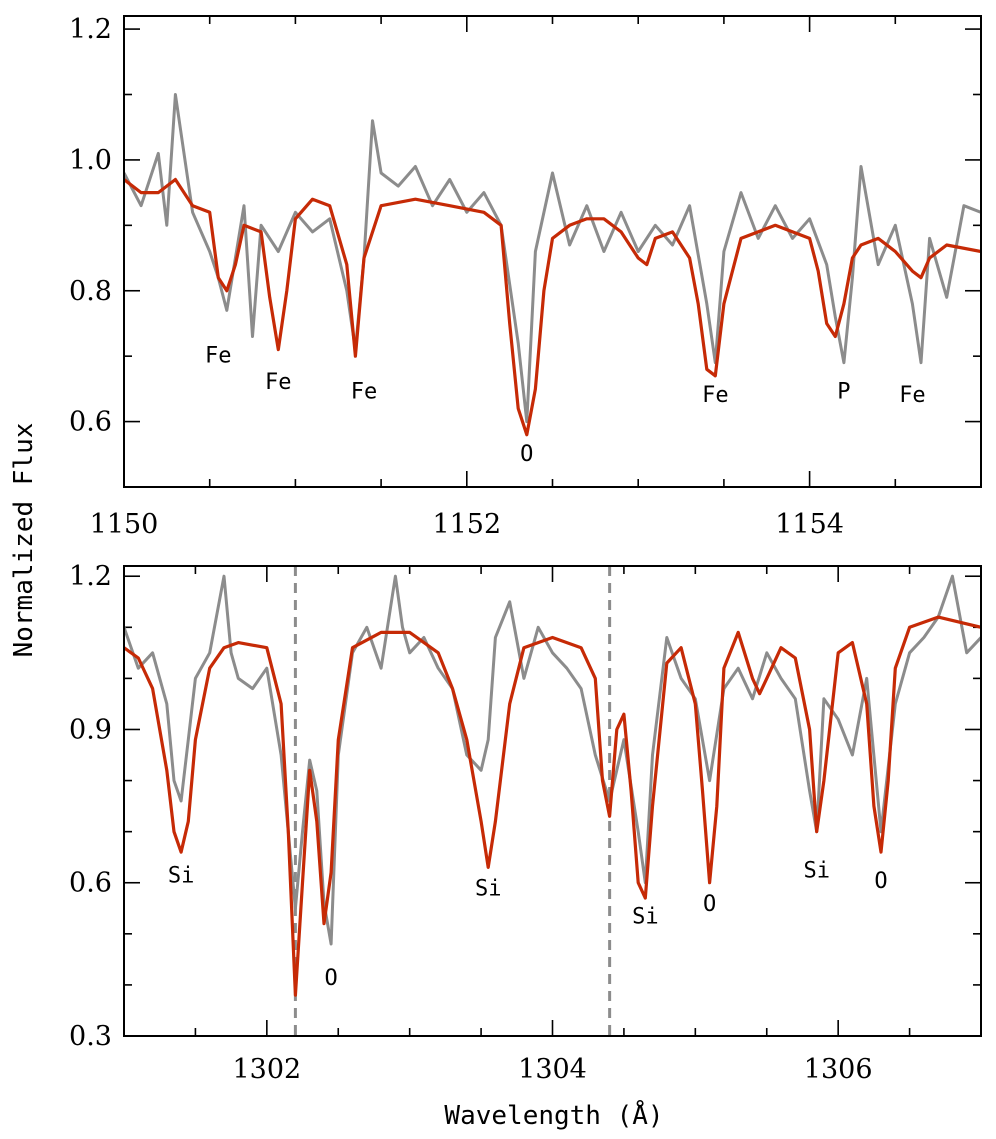 The height and width of the screenshot is (1139, 996). I want to click on y-tick-label: 1.0, so click(90, 160).